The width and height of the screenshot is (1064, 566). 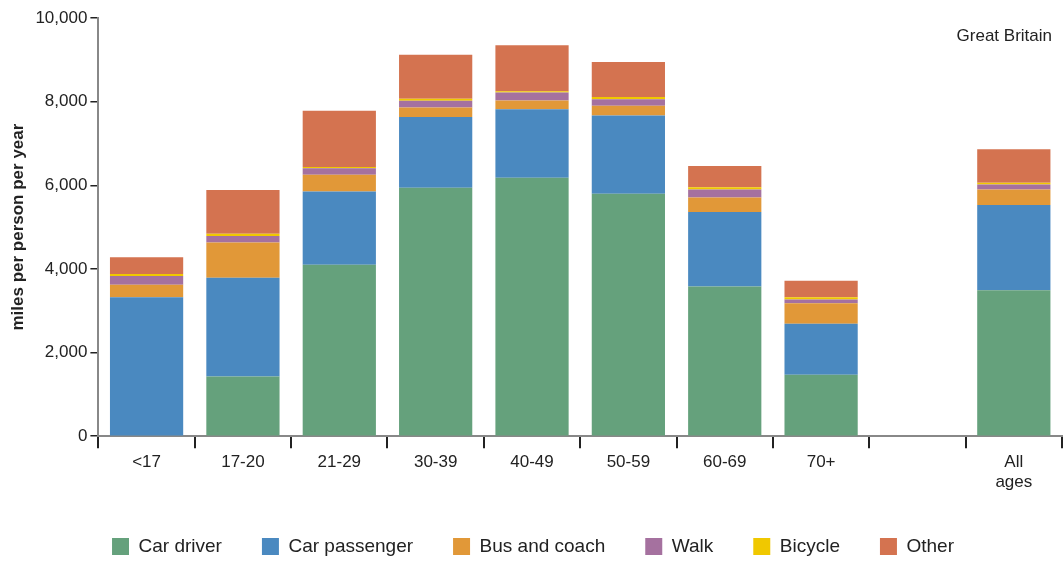 What do you see at coordinates (180, 545) in the screenshot?
I see `legend-label: Car driver` at bounding box center [180, 545].